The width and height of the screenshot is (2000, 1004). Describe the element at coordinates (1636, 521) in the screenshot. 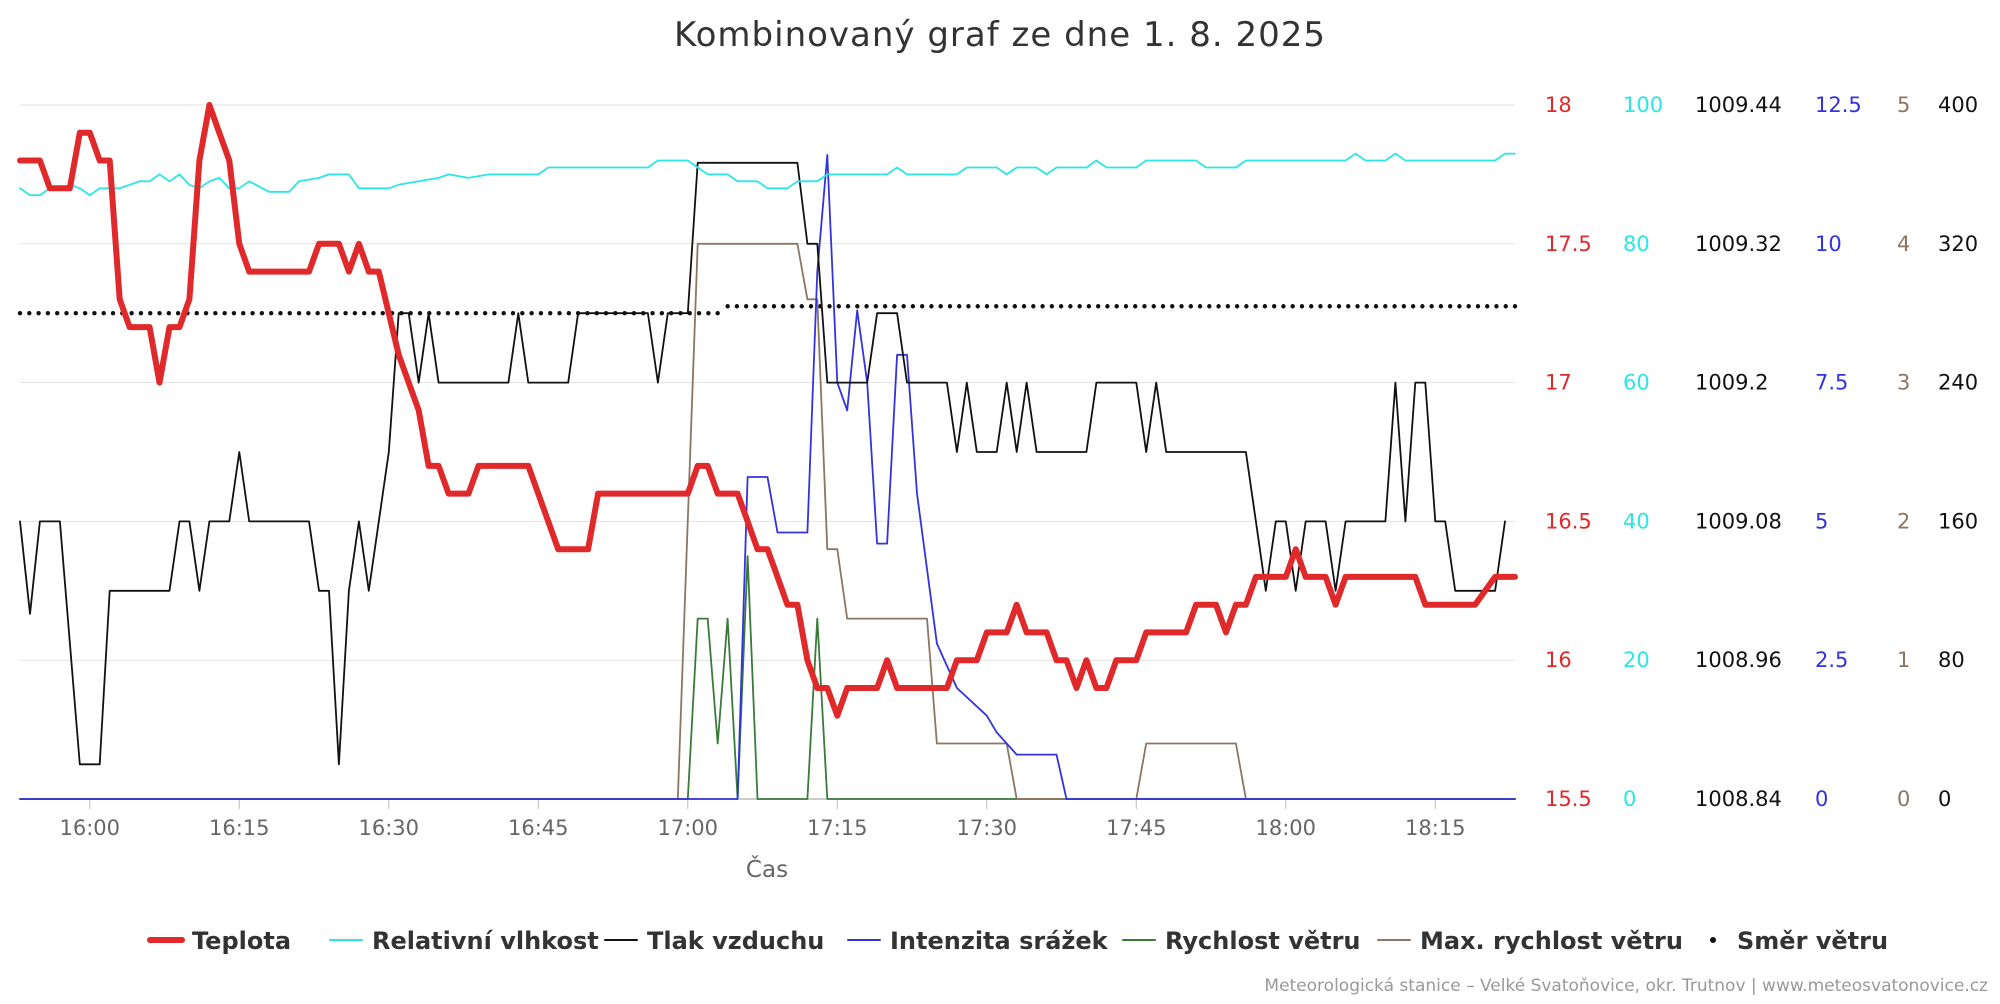

I see `y-tick-label-hum: 40` at that location.